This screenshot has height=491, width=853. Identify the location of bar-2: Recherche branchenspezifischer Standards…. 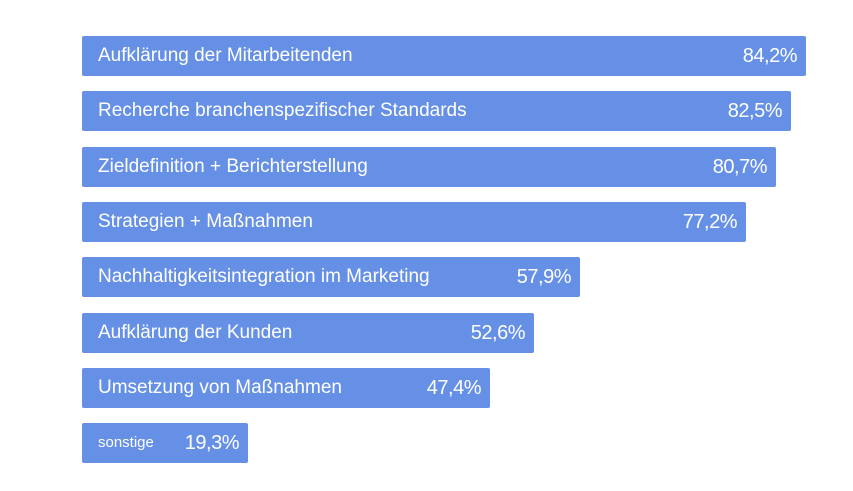
(436, 111).